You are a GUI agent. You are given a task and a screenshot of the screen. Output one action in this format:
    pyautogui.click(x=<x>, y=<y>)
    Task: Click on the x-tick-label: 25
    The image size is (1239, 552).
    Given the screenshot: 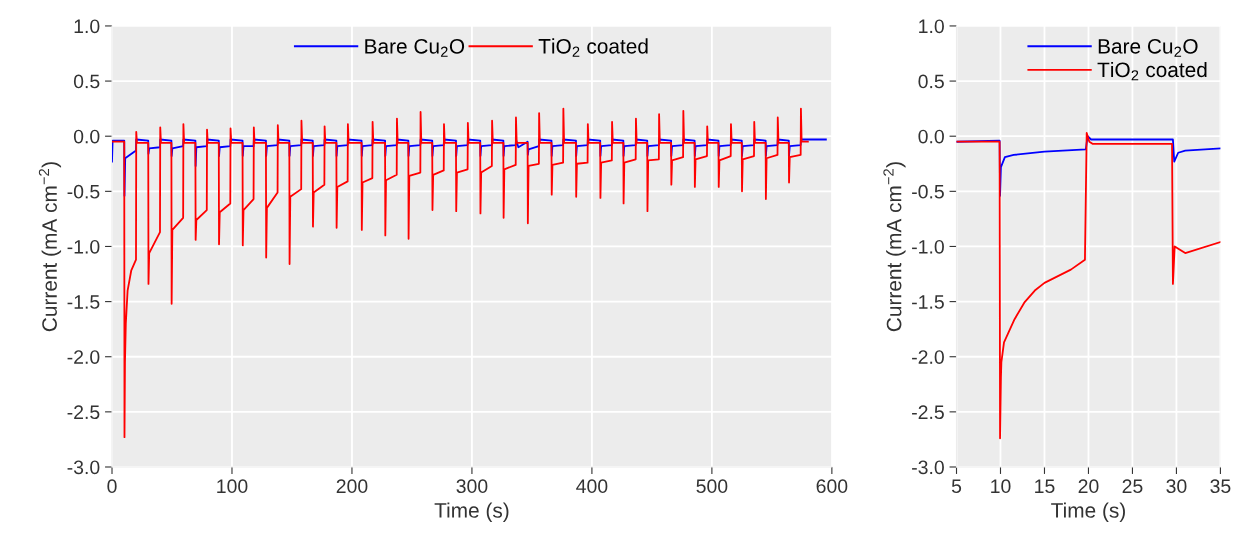 What is the action you would take?
    pyautogui.click(x=1132, y=486)
    